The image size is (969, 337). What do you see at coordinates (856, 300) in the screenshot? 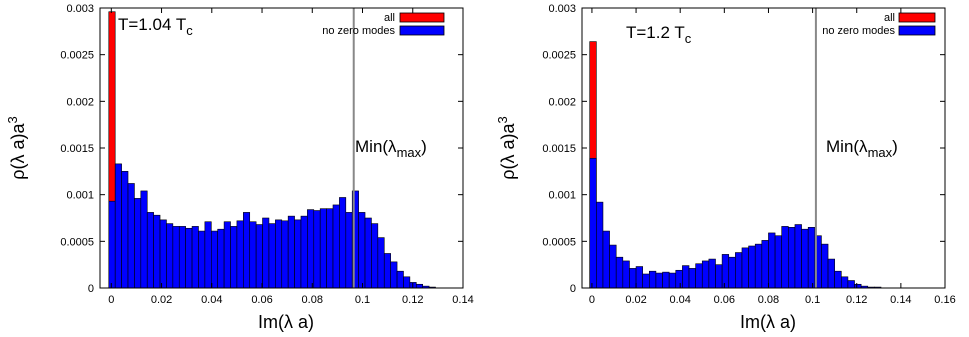
I see `xtick-label-right-6: 0.12` at bounding box center [856, 300].